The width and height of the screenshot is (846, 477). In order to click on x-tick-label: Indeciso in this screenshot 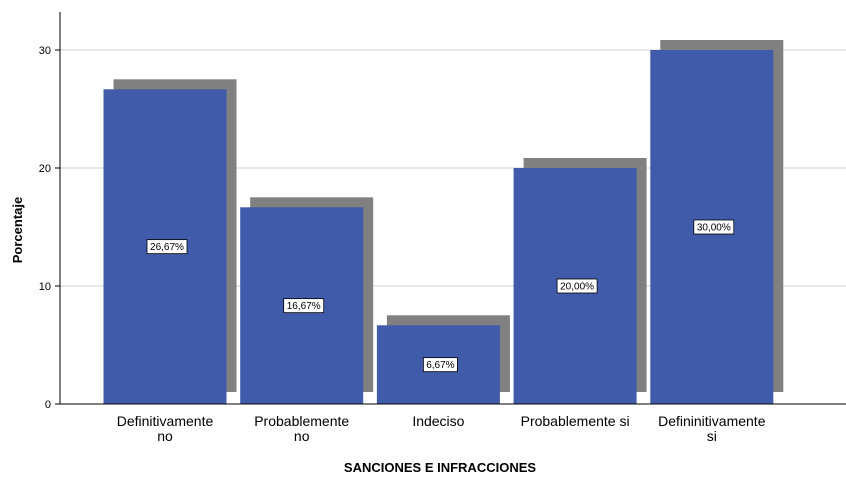, I will do `click(438, 421)`.